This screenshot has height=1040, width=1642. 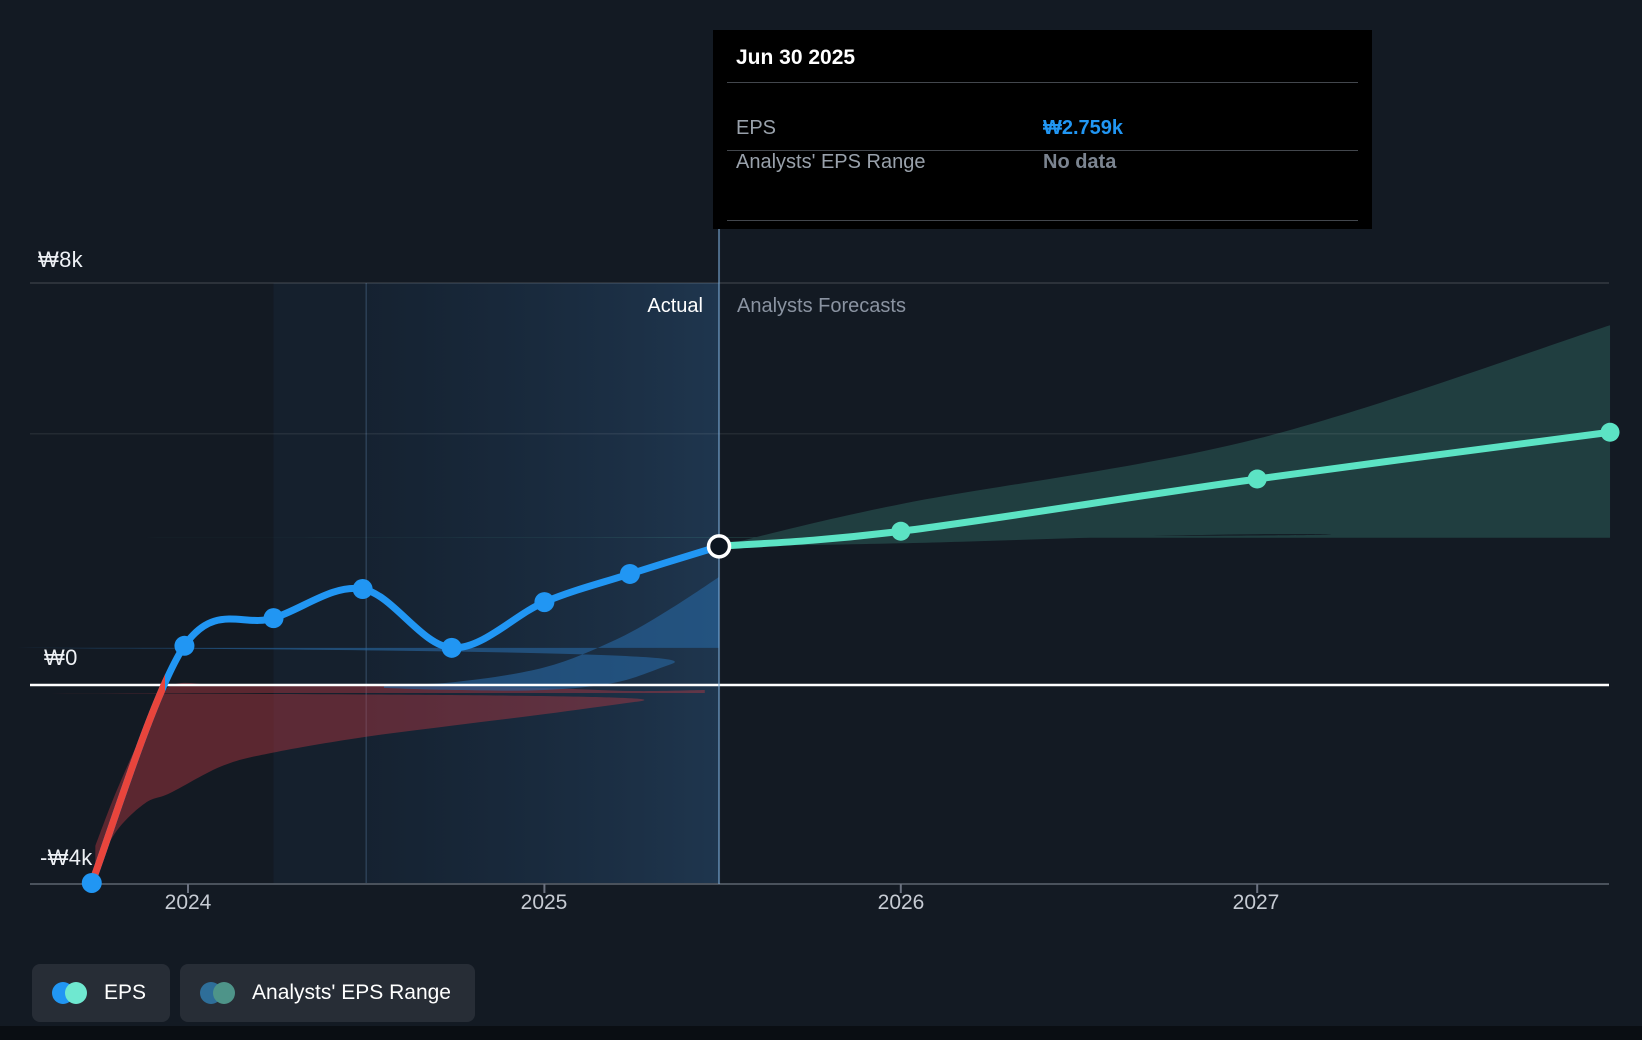 I want to click on tooltip-date: Jun 30 2025, so click(x=796, y=57).